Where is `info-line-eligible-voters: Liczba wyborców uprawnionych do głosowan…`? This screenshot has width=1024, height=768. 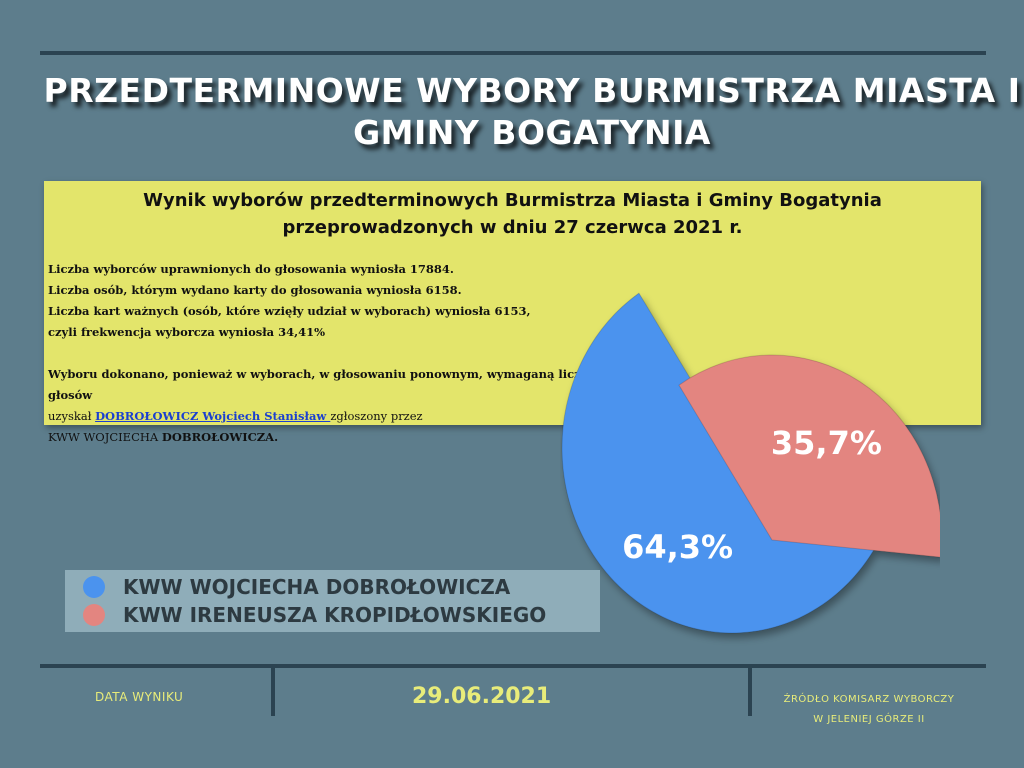 info-line-eligible-voters: Liczba wyborców uprawnionych do głosowan… is located at coordinates (251, 269).